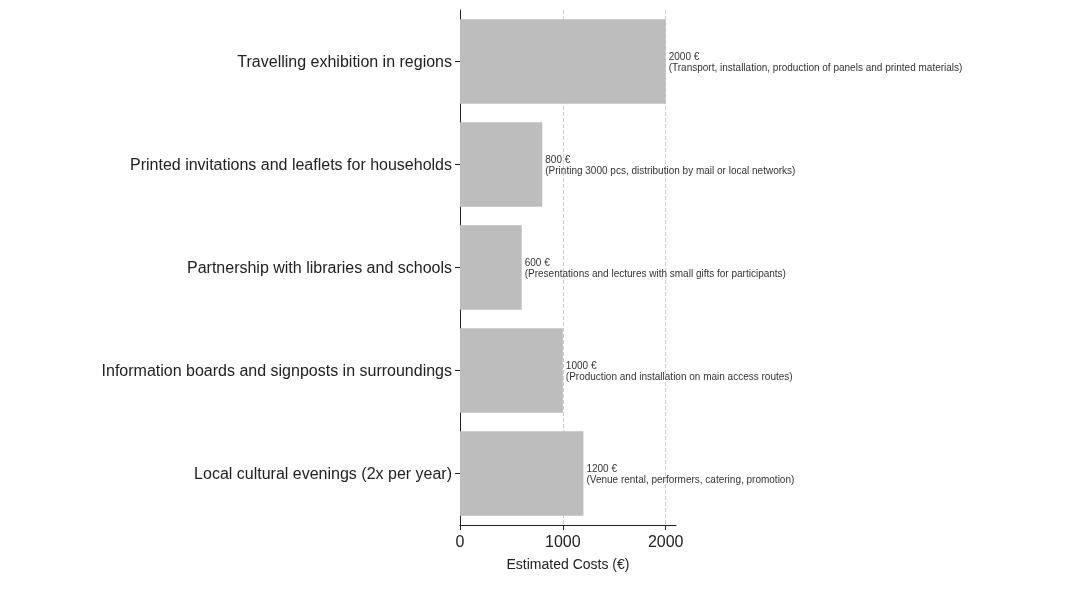  I want to click on y-tick-label: Printed invitations and leaflets for households, so click(291, 164).